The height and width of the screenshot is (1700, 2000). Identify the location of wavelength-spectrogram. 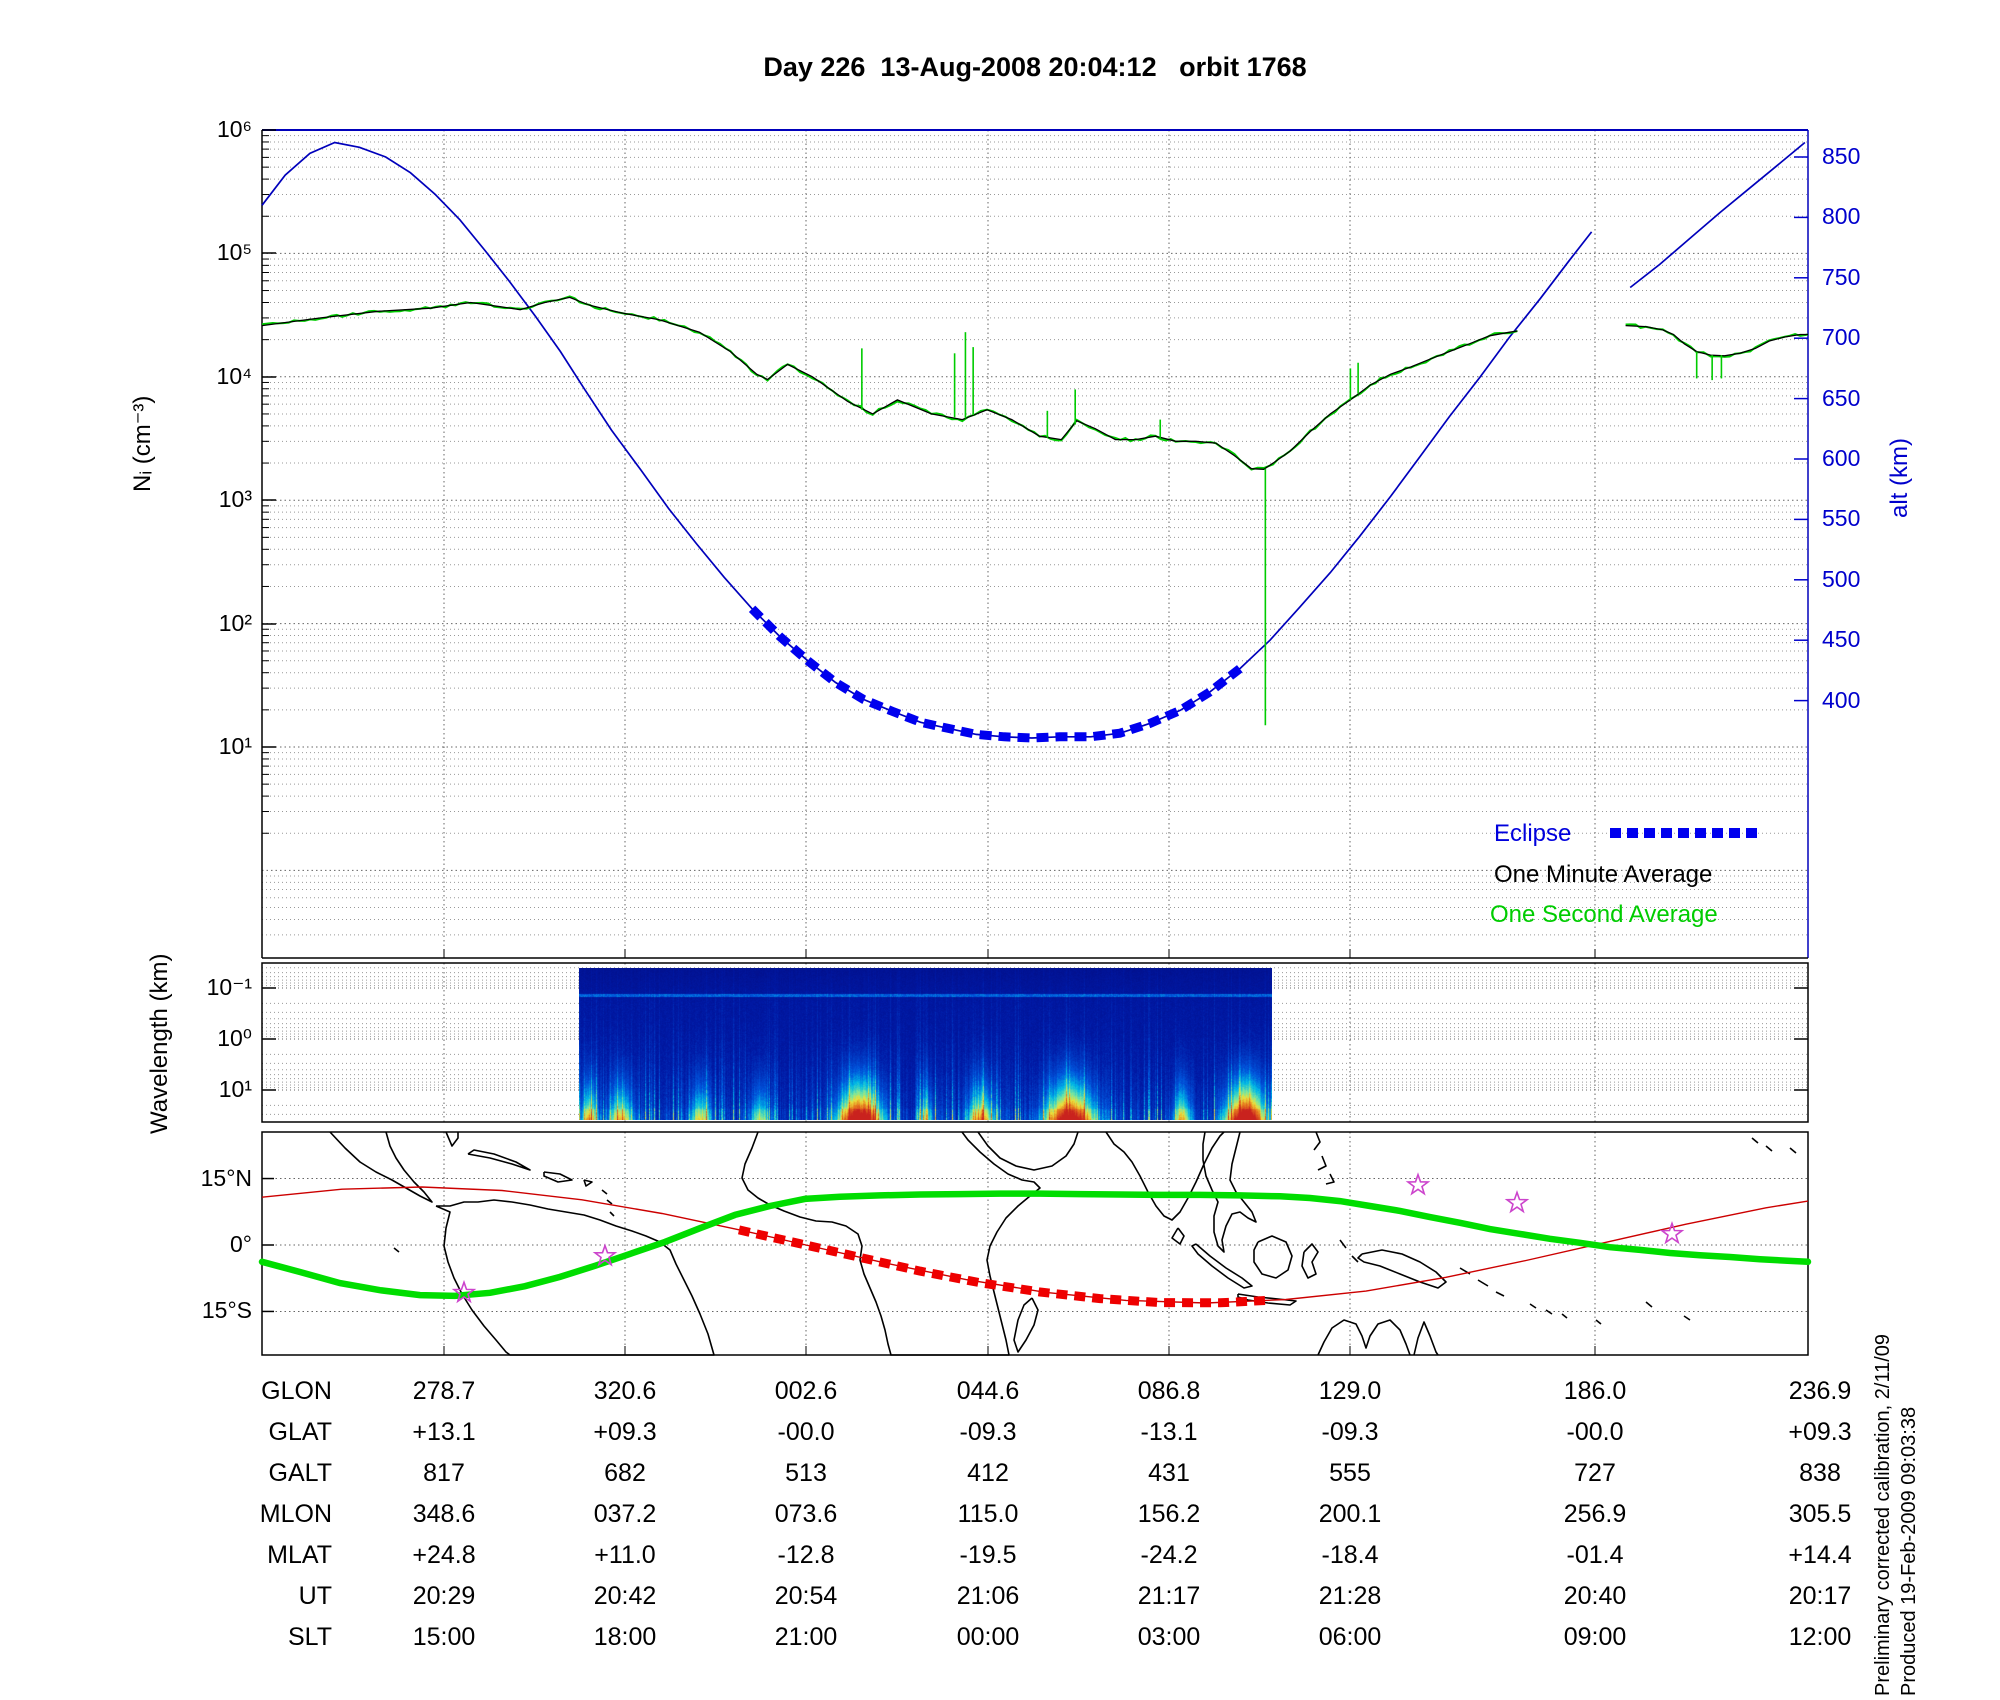
(925, 1044).